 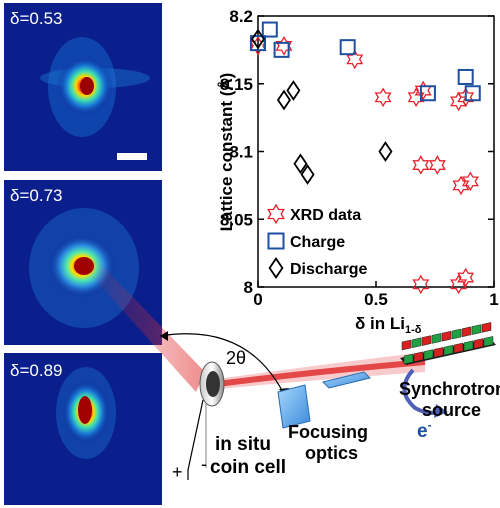 What do you see at coordinates (236, 84) in the screenshot?
I see `y-tick-label: 8.15` at bounding box center [236, 84].